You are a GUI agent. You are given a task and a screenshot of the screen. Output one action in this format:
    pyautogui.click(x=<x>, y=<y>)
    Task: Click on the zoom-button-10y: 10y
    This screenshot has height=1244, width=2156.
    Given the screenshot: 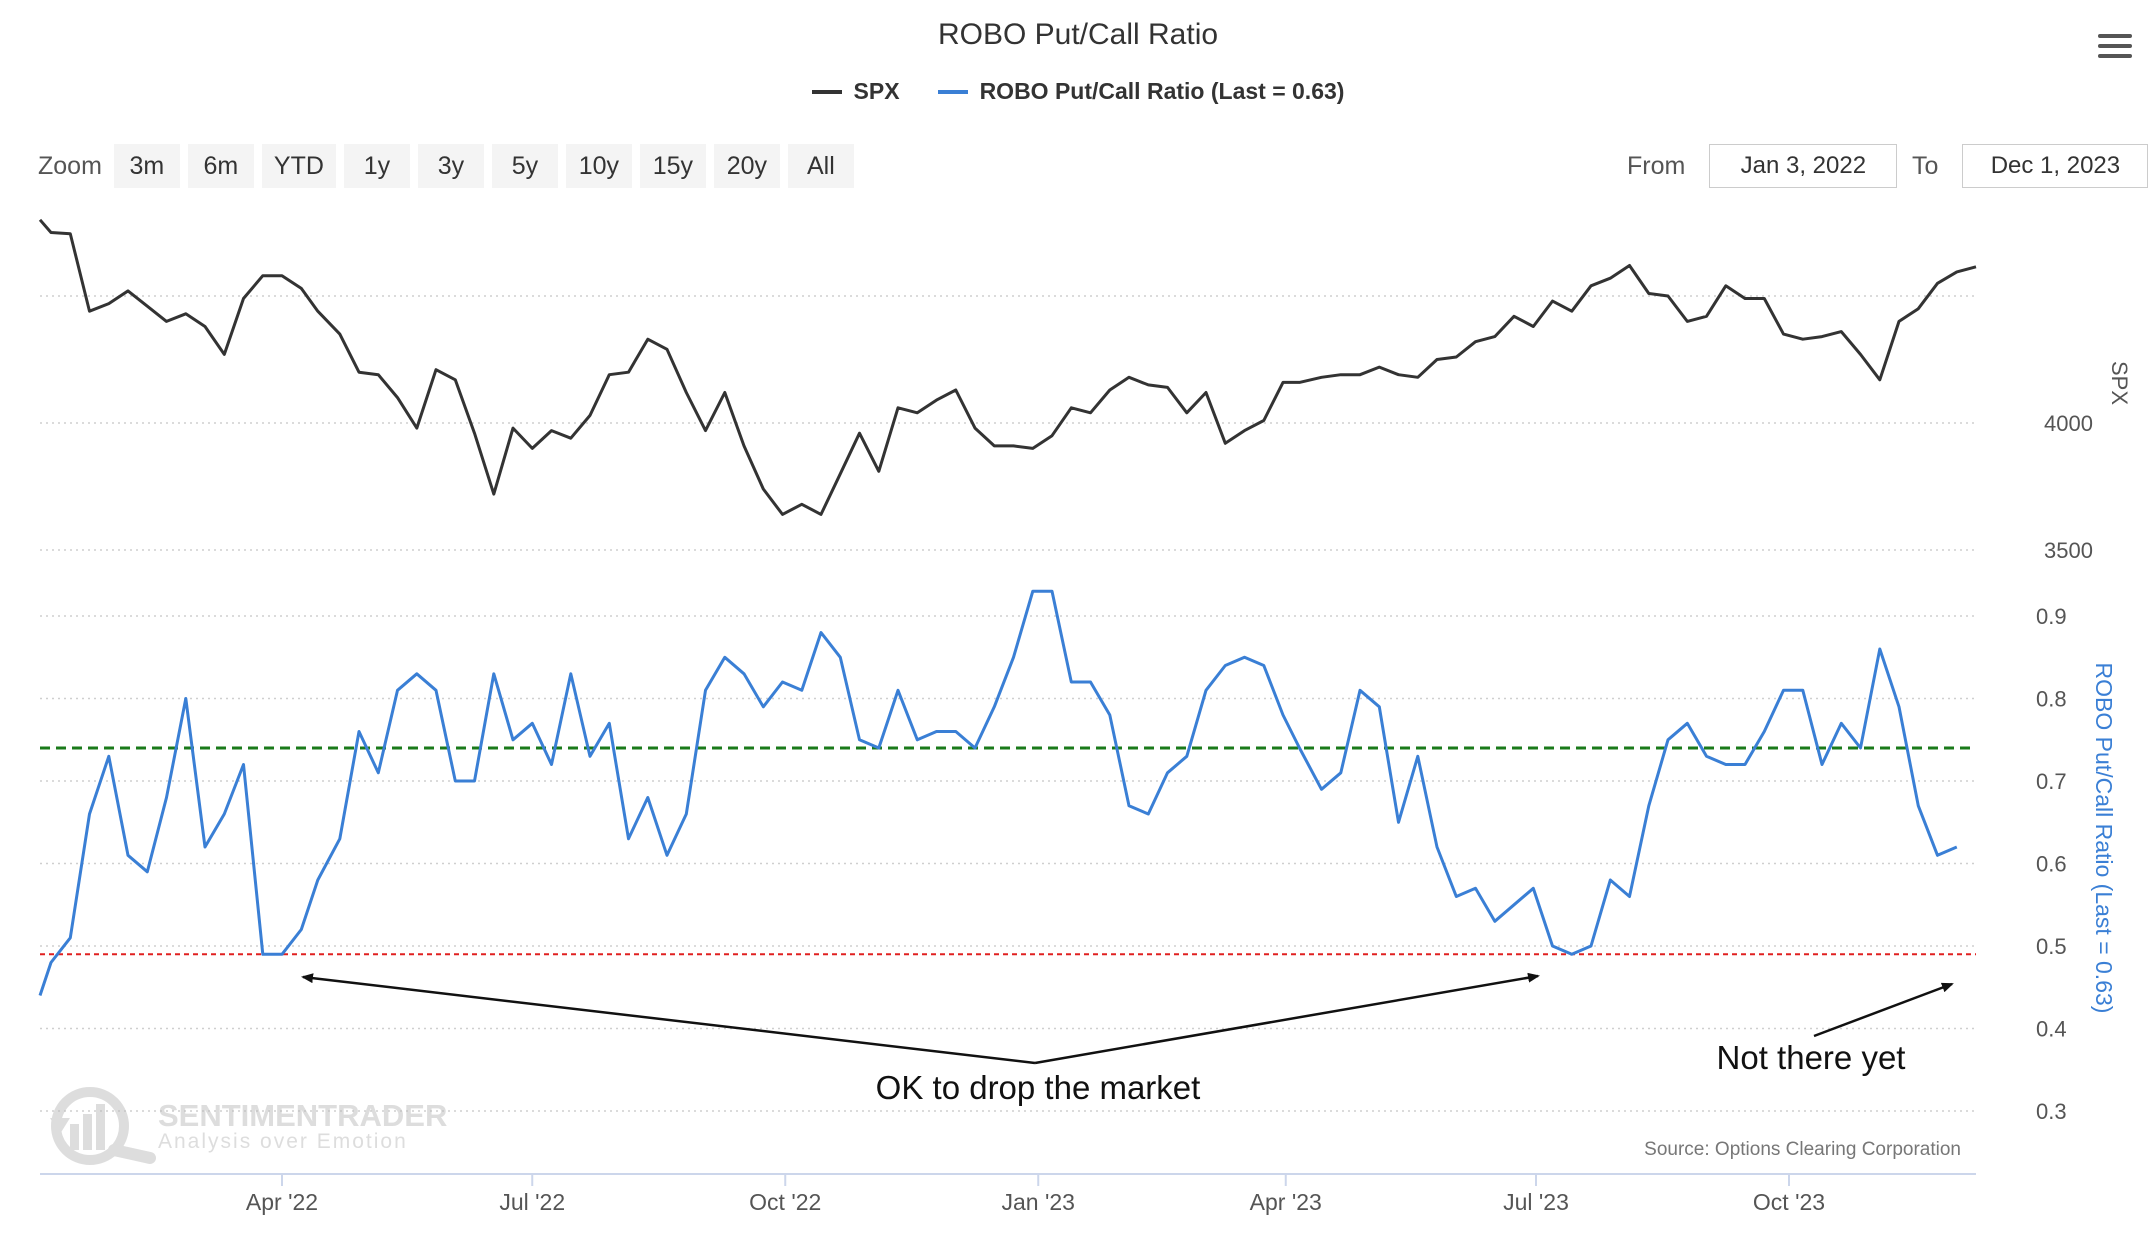 What is the action you would take?
    pyautogui.click(x=598, y=166)
    